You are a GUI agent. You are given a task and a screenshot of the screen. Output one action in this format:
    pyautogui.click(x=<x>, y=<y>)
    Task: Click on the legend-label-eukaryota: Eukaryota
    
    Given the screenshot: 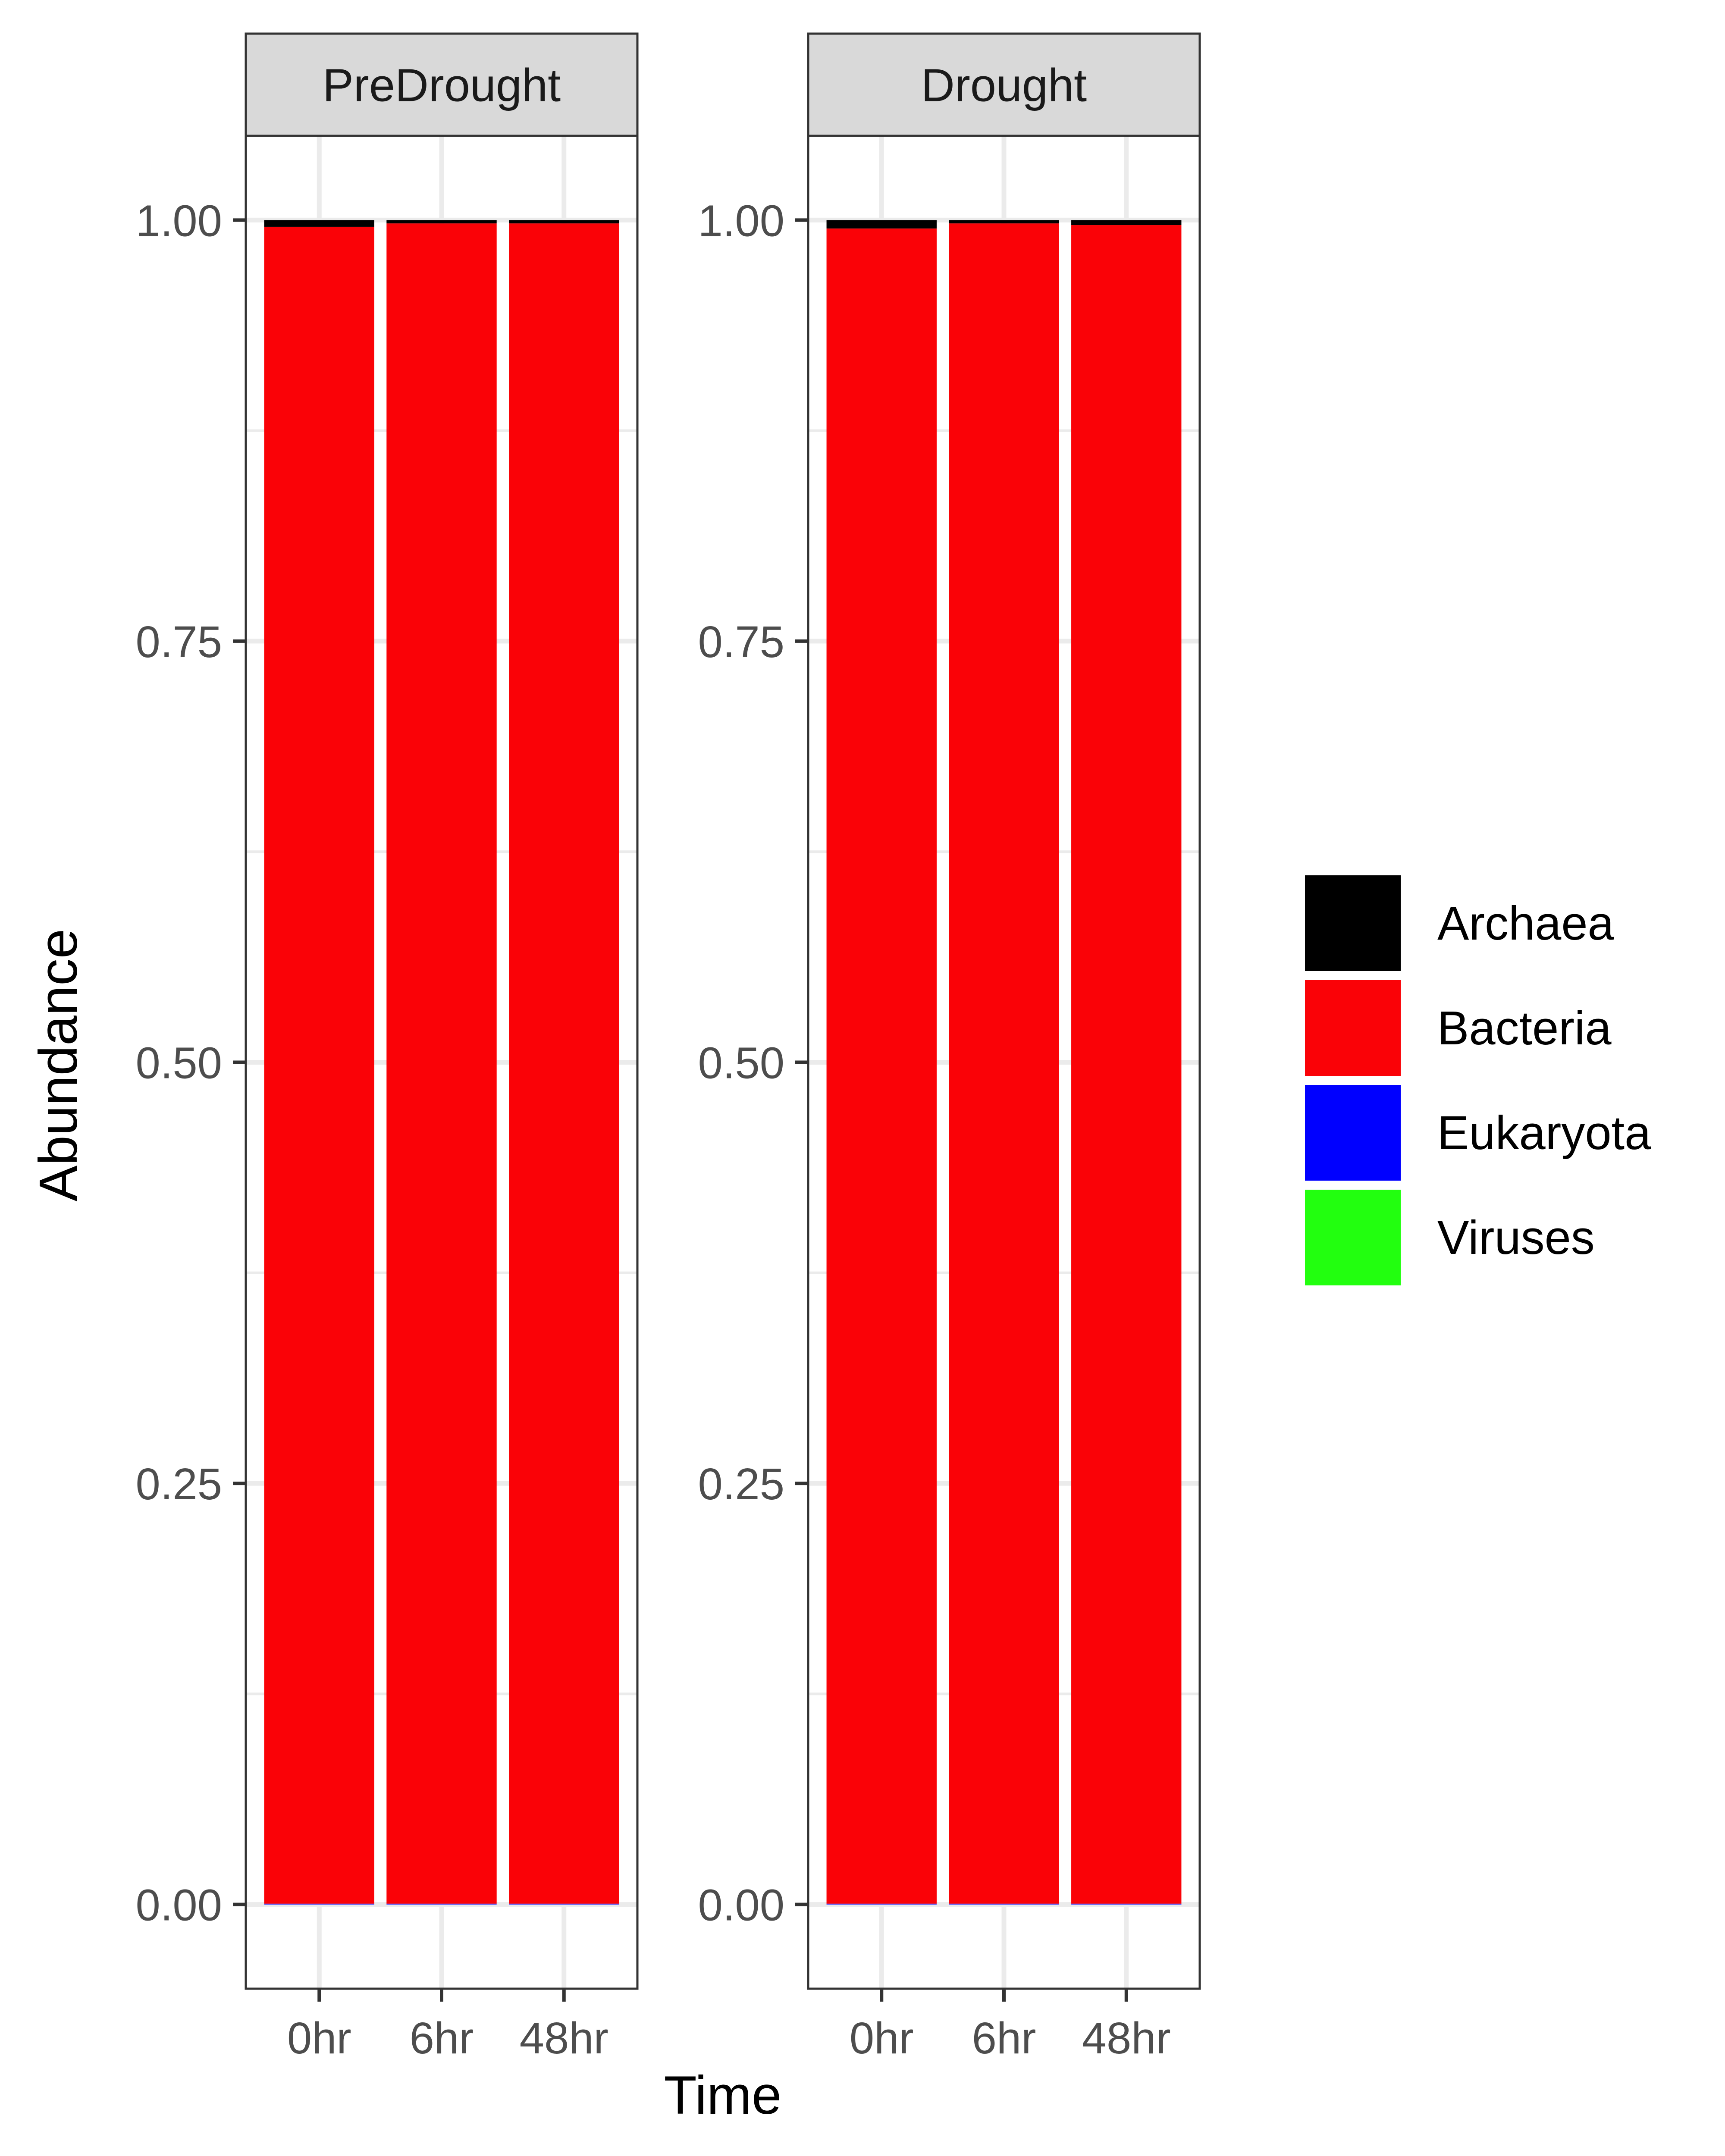 What is the action you would take?
    pyautogui.click(x=1544, y=1132)
    